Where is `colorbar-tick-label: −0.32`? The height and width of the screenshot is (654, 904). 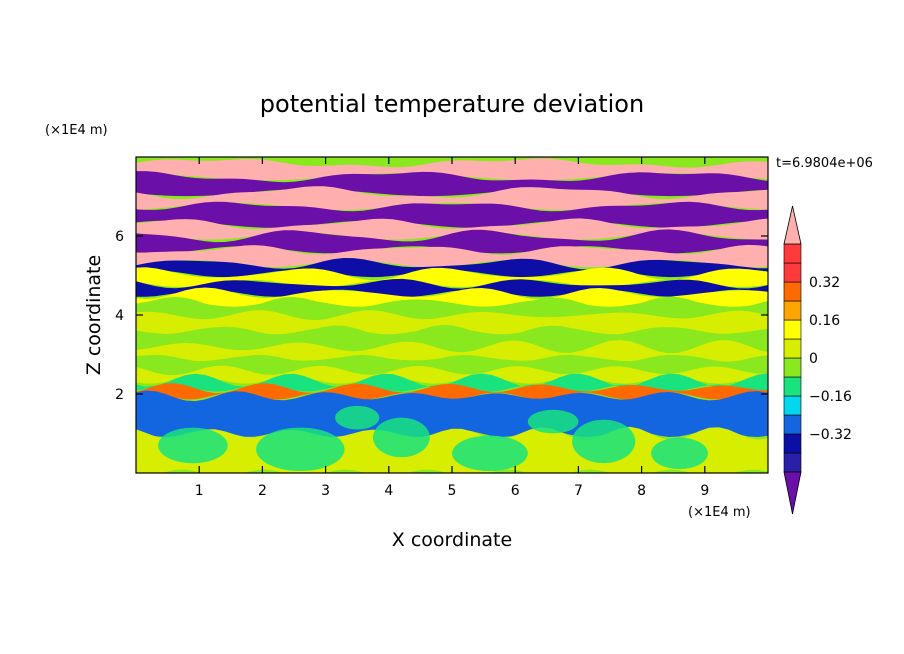
colorbar-tick-label: −0.32 is located at coordinates (830, 435).